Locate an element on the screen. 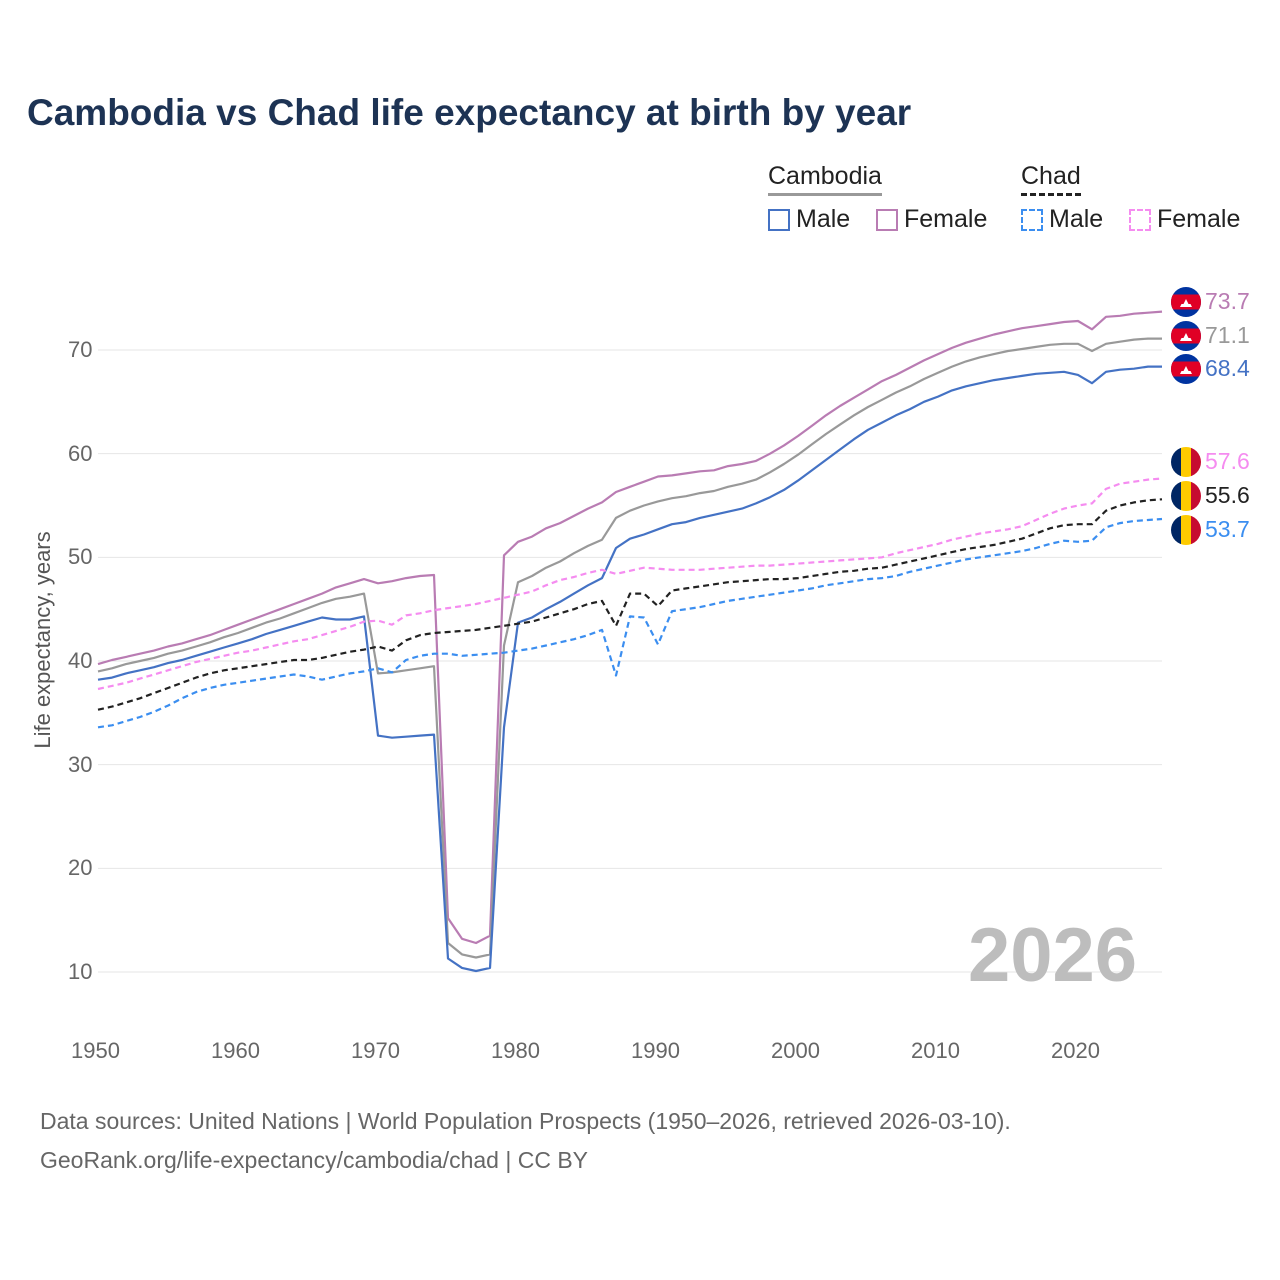 The height and width of the screenshot is (1280, 1280). series-line-chad-total is located at coordinates (630, 604).